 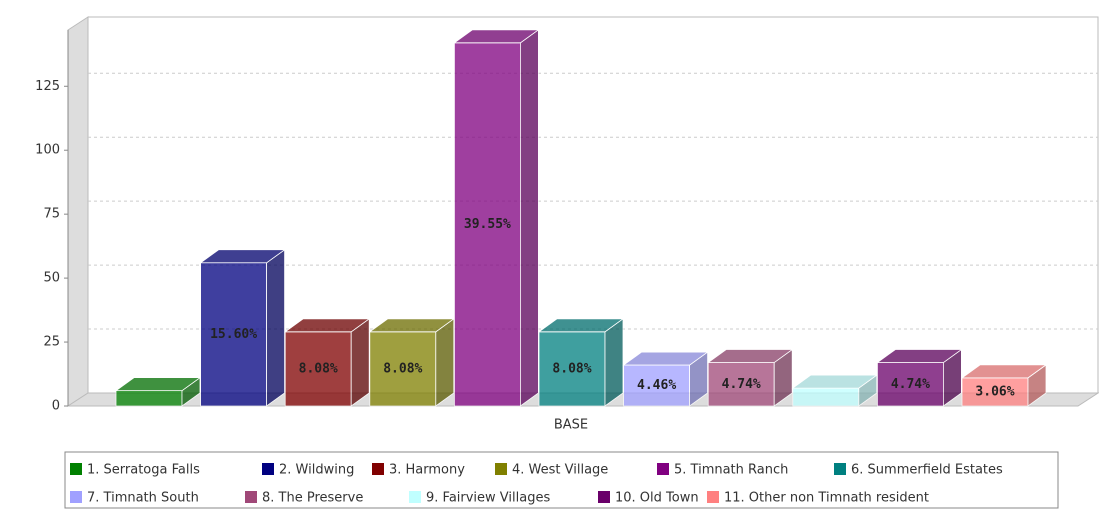 What do you see at coordinates (47, 150) in the screenshot?
I see `y-tick-label: 100` at bounding box center [47, 150].